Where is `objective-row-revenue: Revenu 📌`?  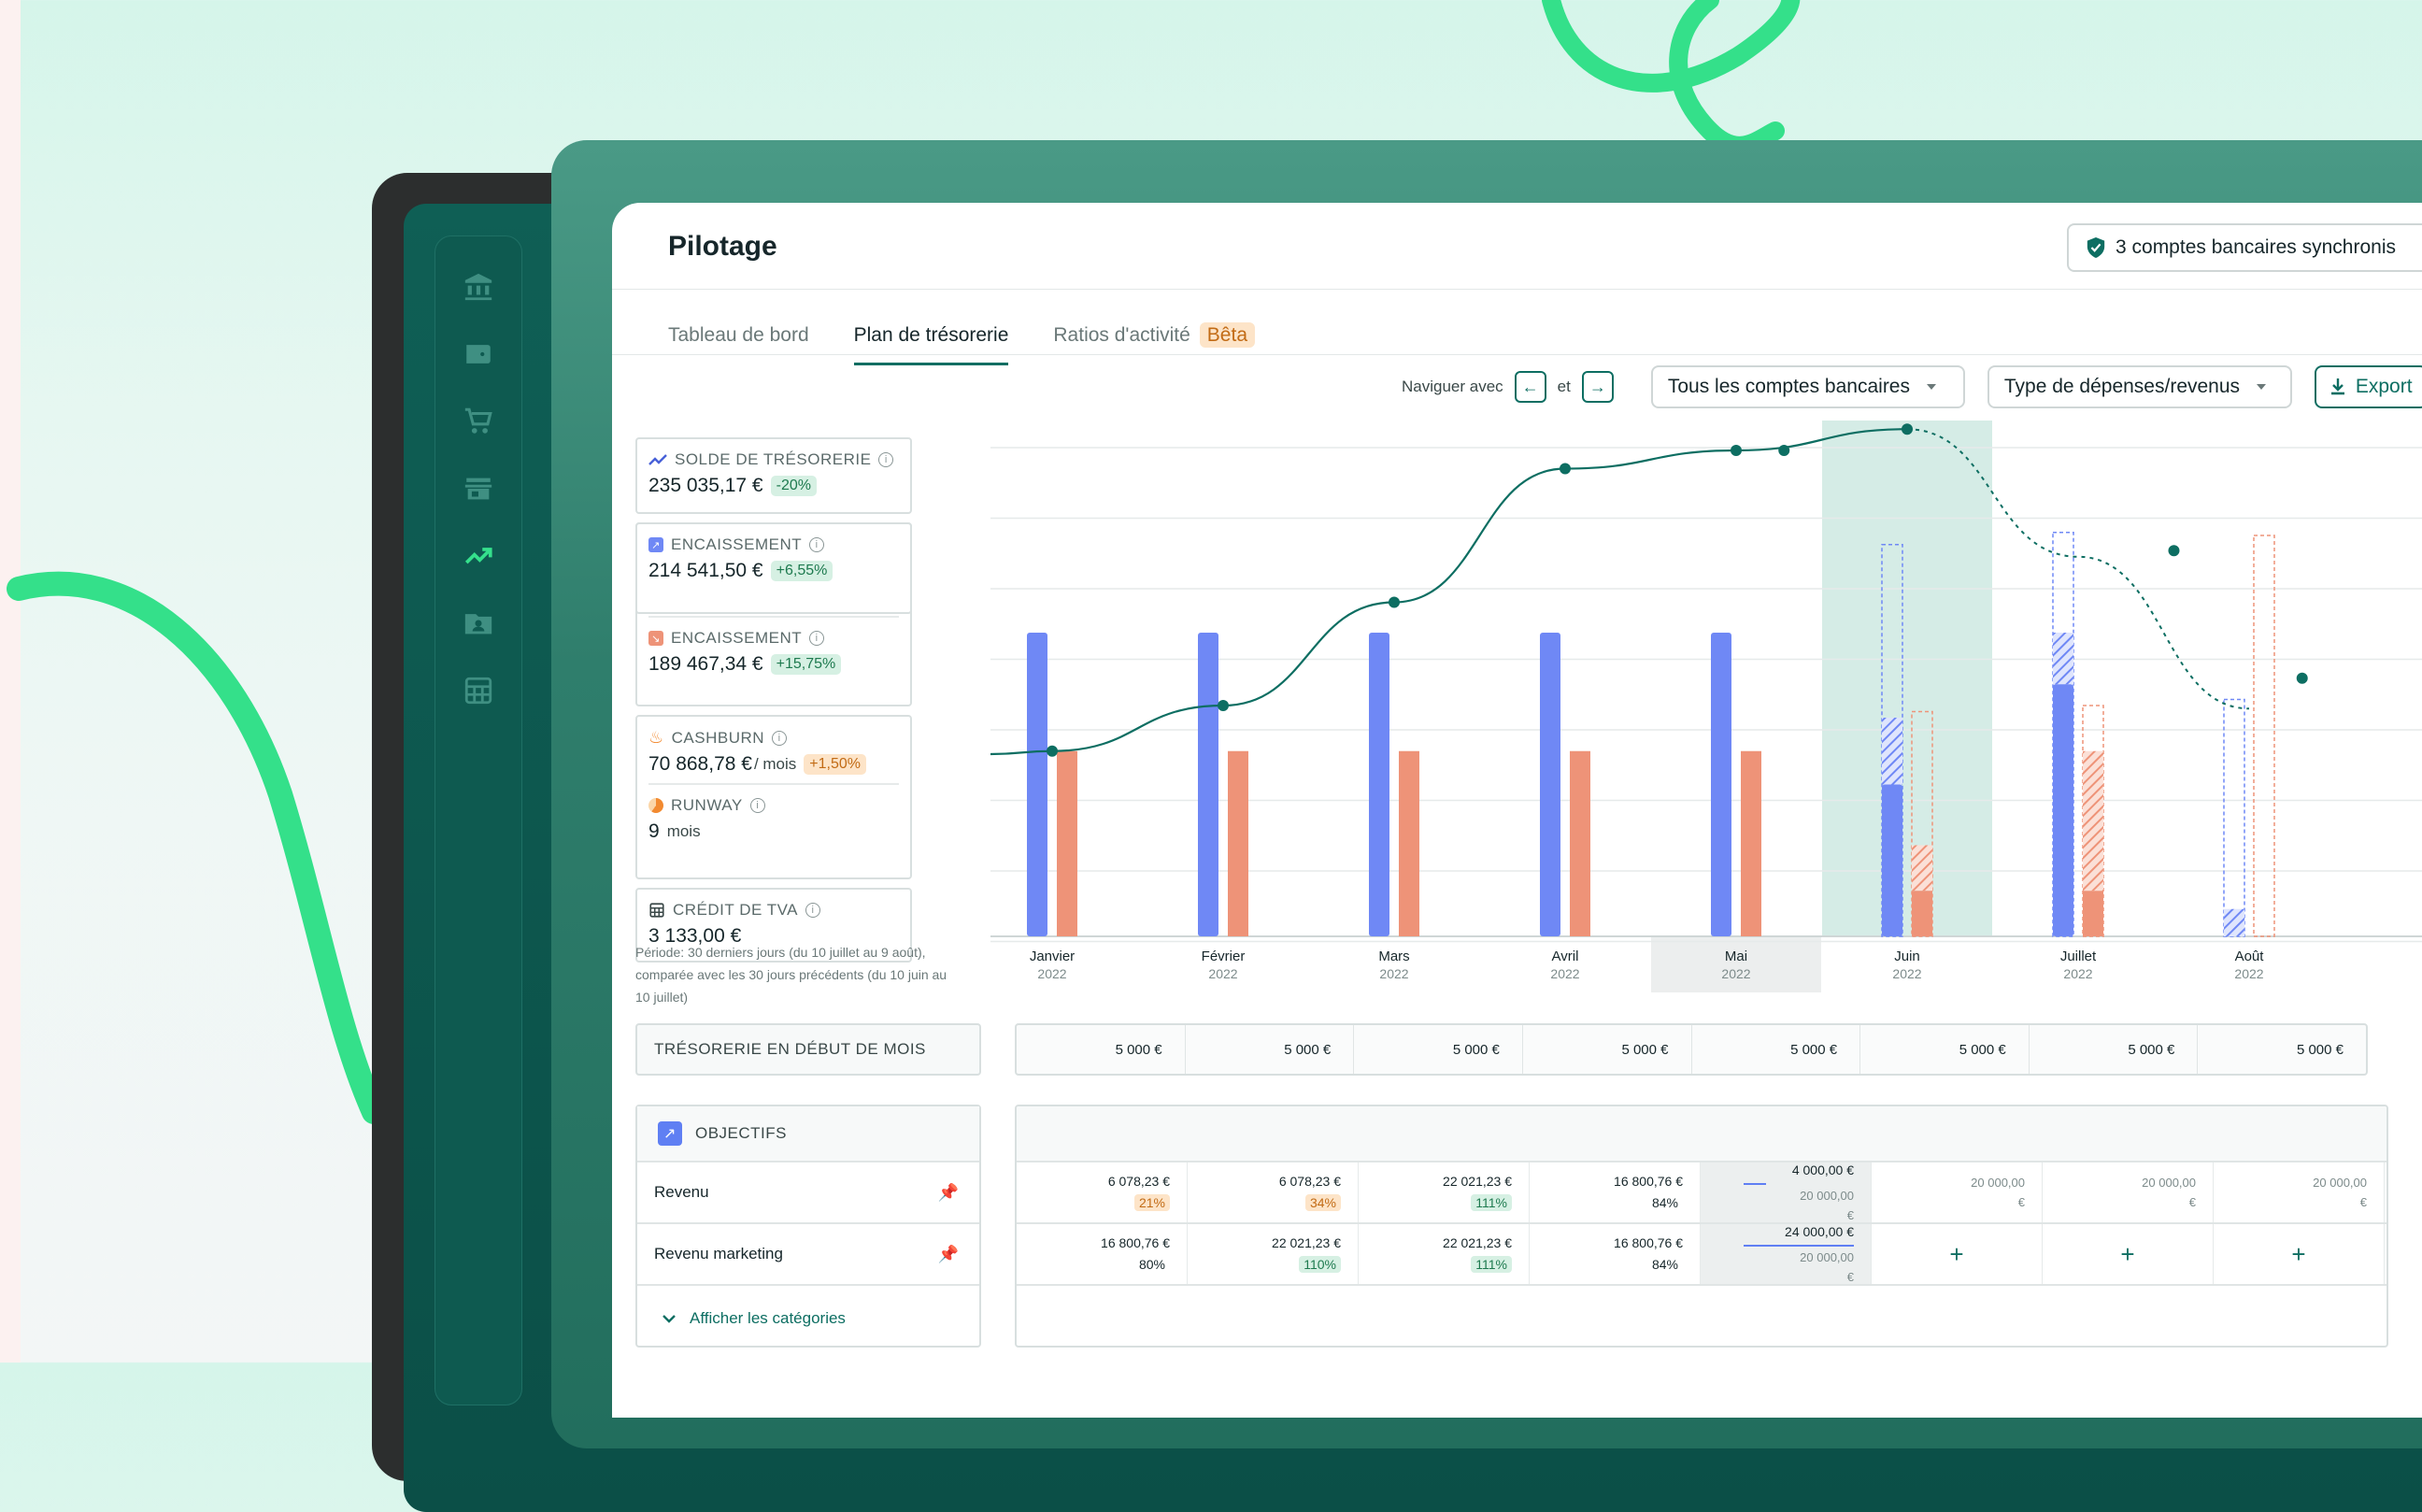 objective-row-revenue: Revenu 📌 is located at coordinates (808, 1193).